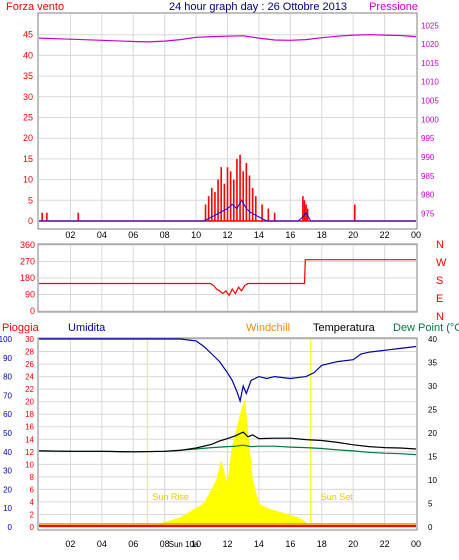 The width and height of the screenshot is (459, 560). Describe the element at coordinates (7, 414) in the screenshot. I see `humidity-axis-tick: 60` at that location.